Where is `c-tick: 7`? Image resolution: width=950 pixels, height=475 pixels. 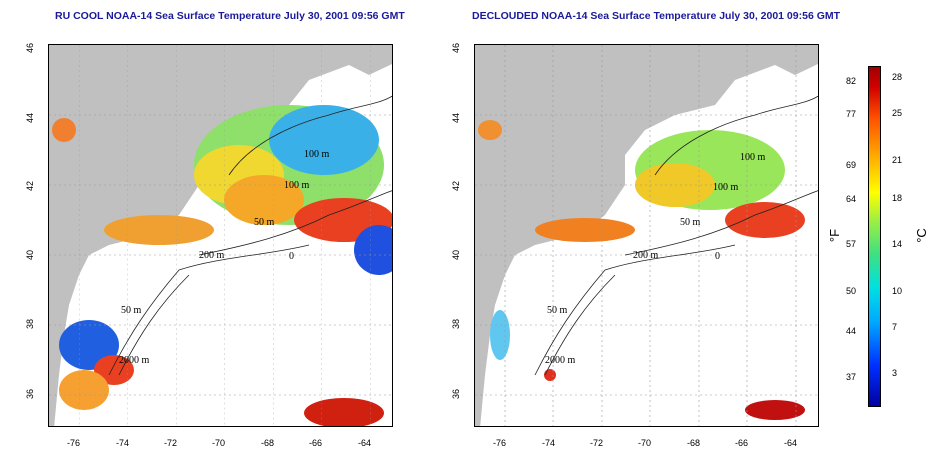 c-tick: 7 is located at coordinates (895, 327).